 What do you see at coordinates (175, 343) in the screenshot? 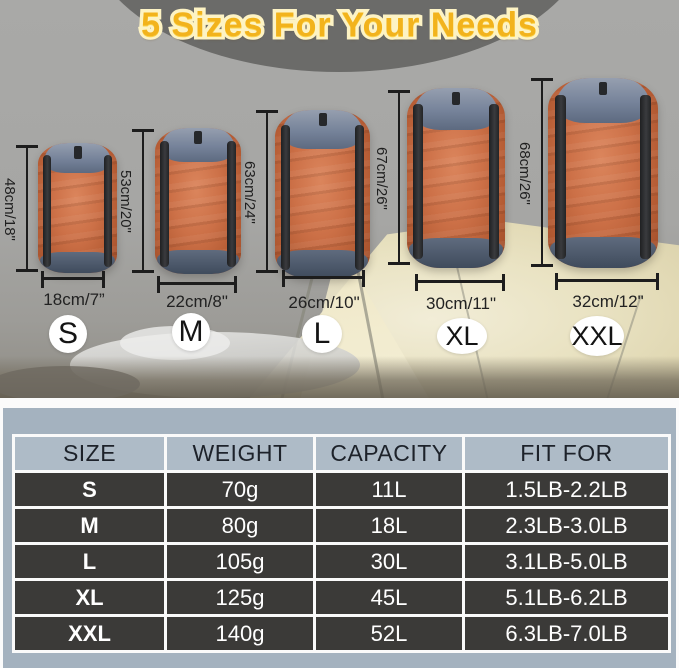
I see `ground-tarp-highlight` at bounding box center [175, 343].